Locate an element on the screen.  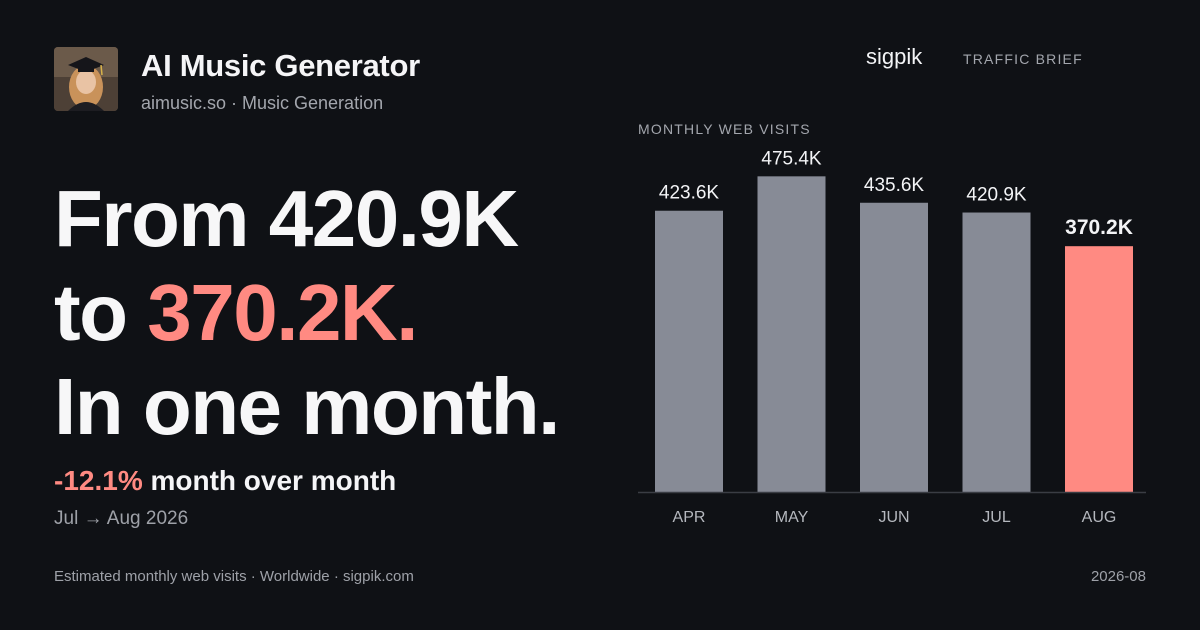
graduate-portrait-icon is located at coordinates (86, 79).